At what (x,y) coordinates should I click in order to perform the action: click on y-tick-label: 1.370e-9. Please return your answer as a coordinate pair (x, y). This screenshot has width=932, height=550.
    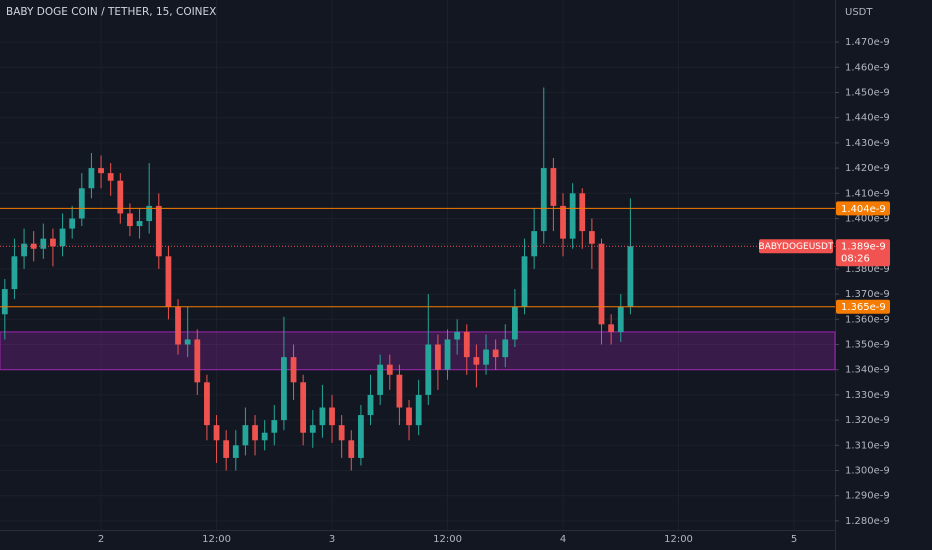
    Looking at the image, I should click on (867, 294).